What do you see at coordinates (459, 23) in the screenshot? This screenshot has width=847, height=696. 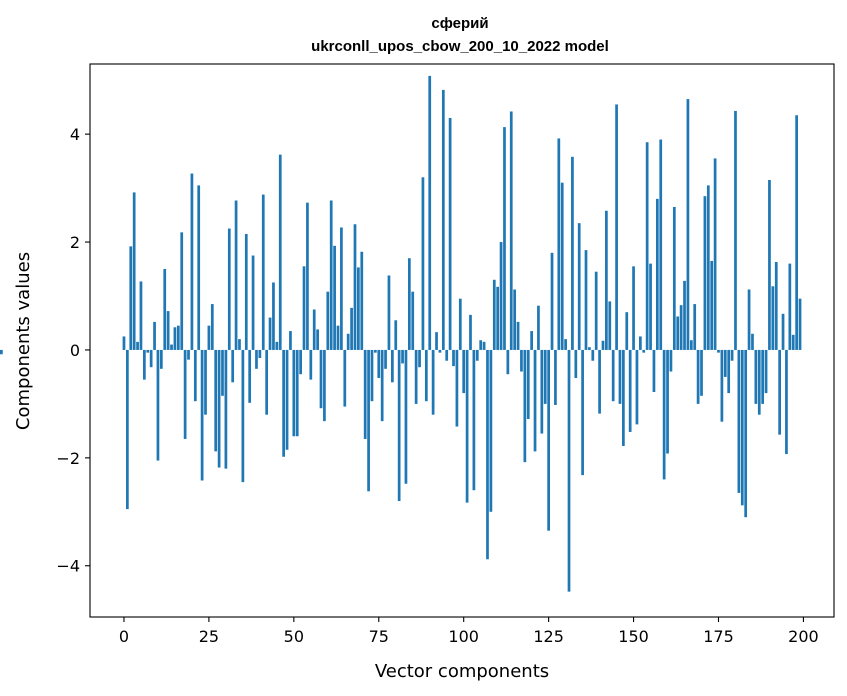 I see `chart-title: сферий` at bounding box center [459, 23].